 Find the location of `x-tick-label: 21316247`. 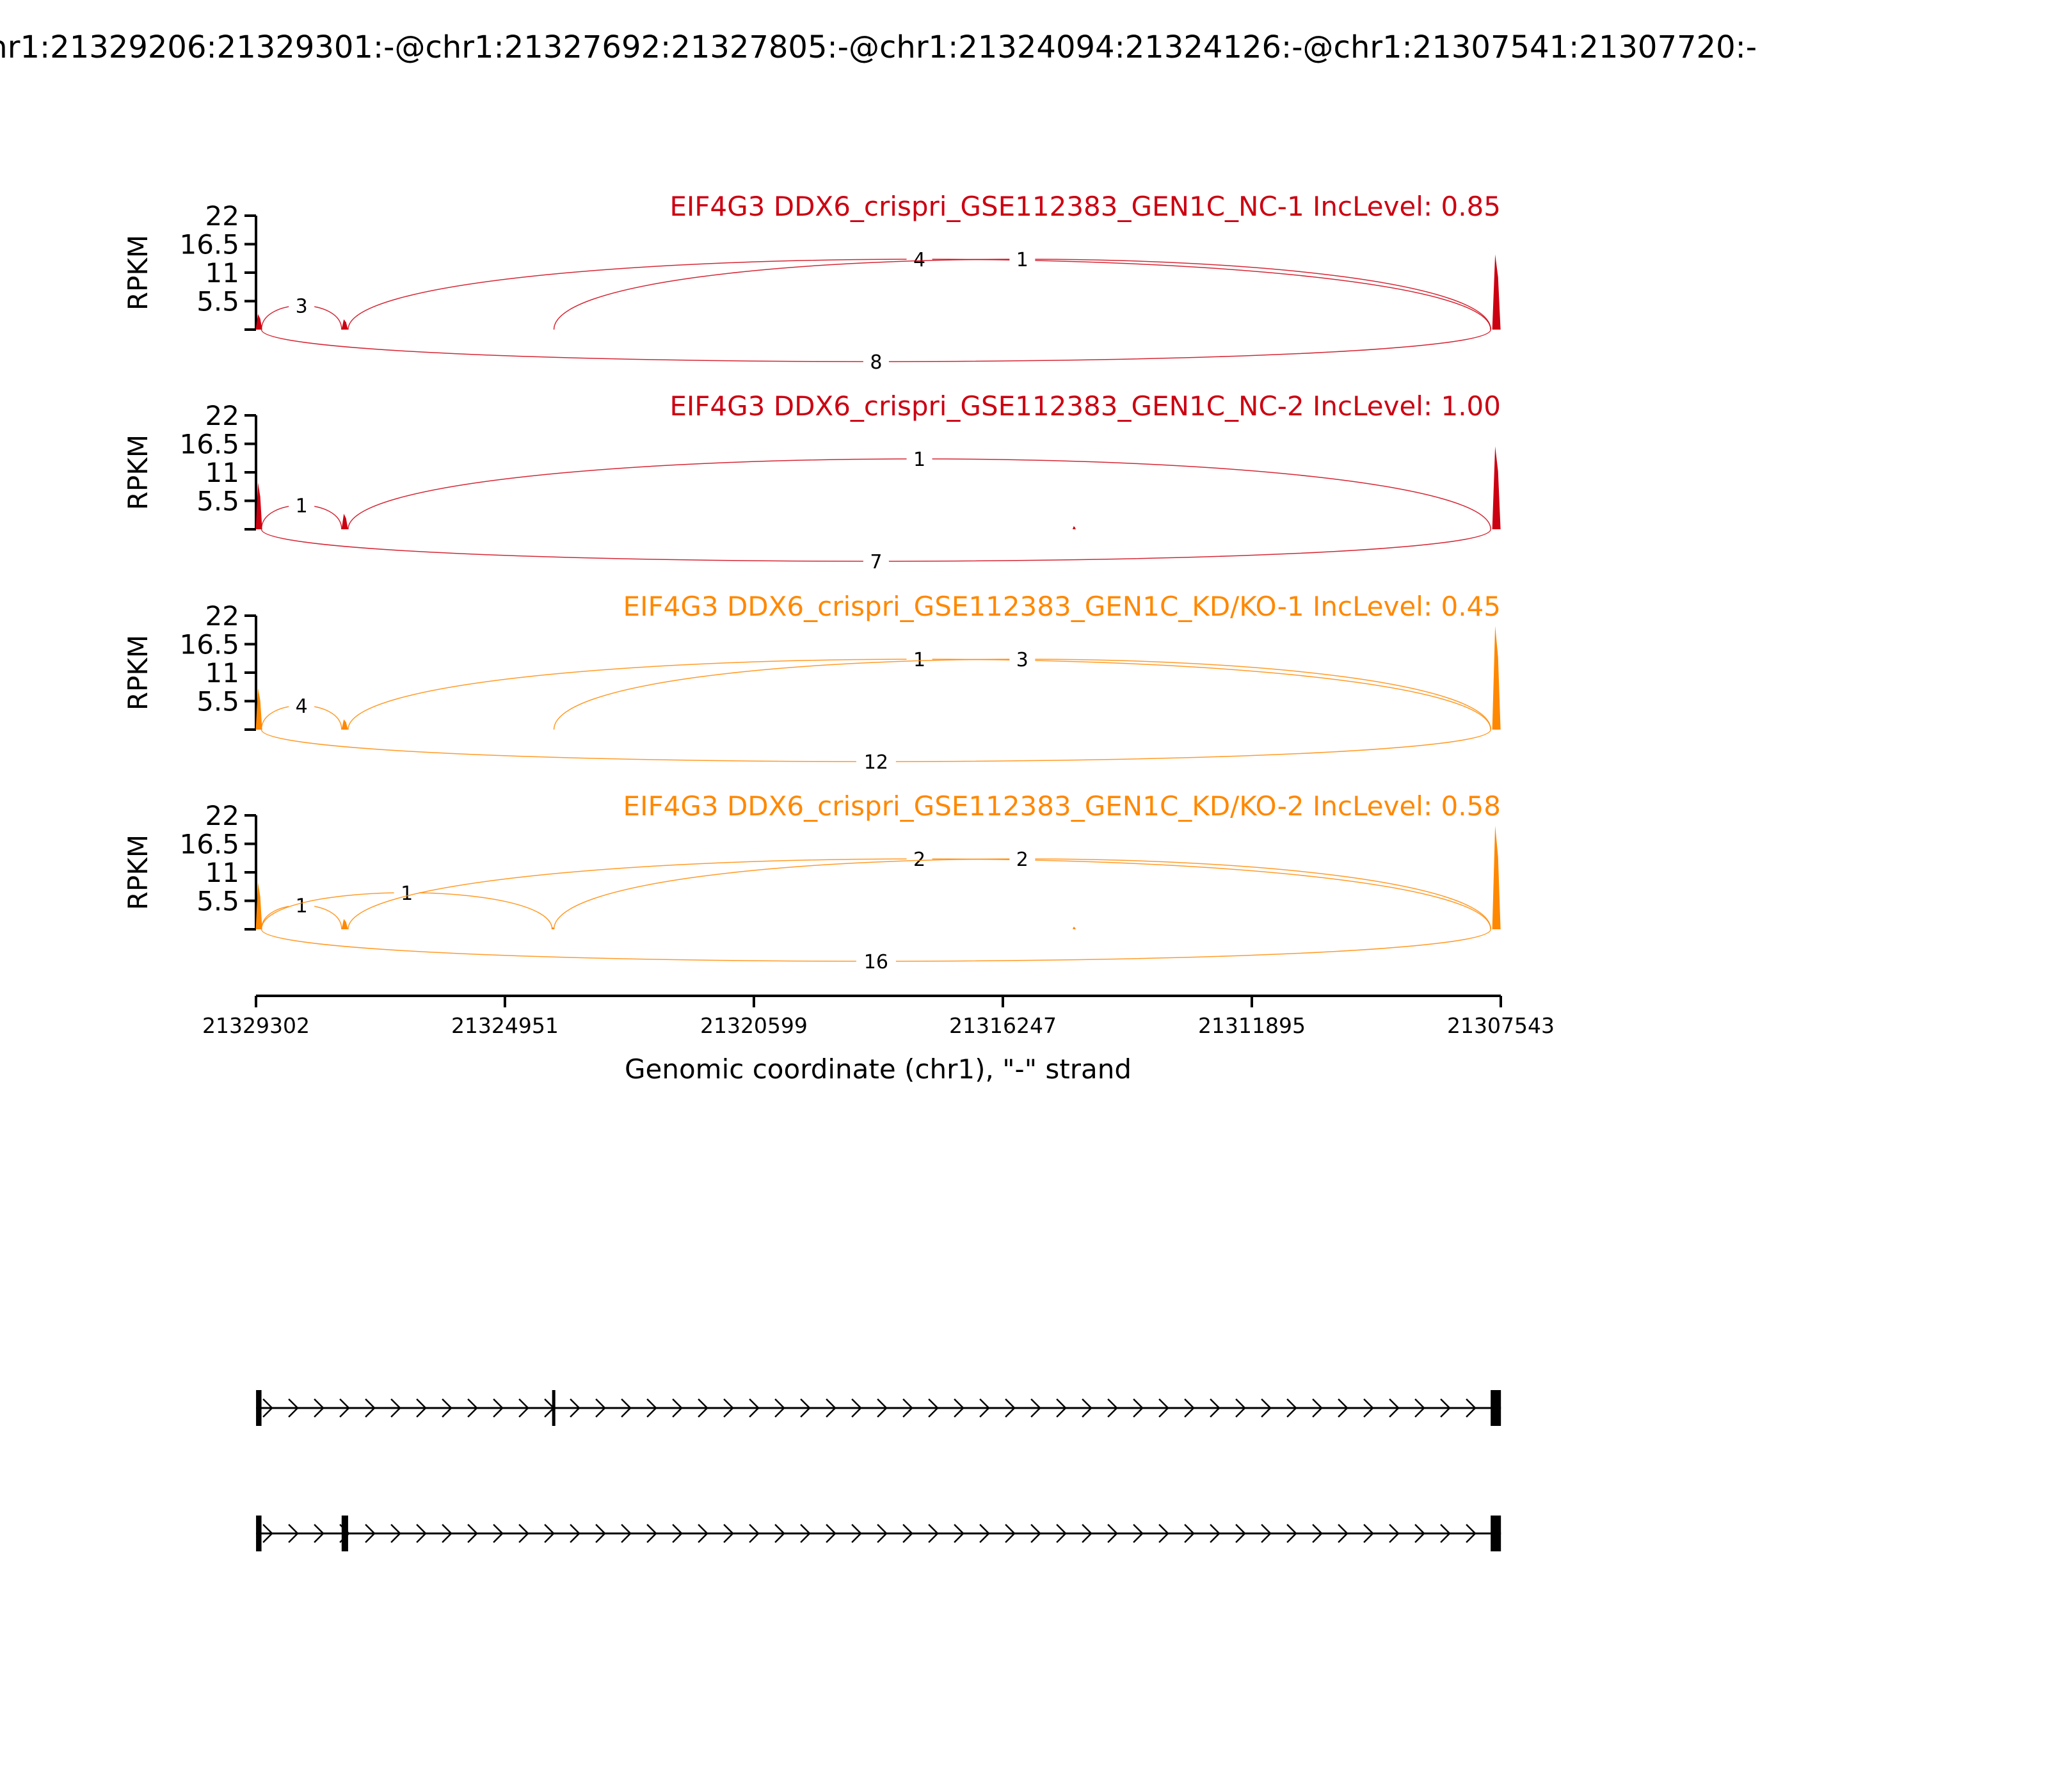

x-tick-label: 21316247 is located at coordinates (1003, 1025).